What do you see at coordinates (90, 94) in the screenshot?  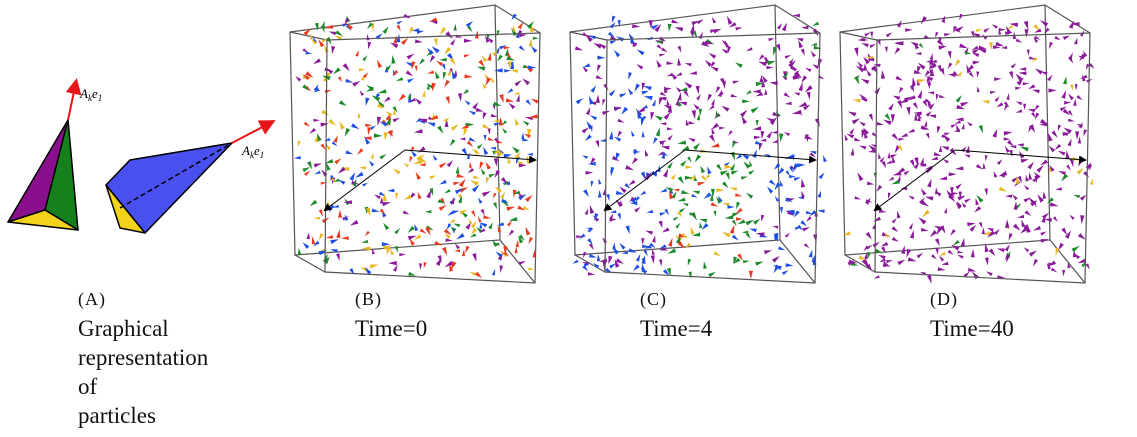 I see `arrow-label: Ake1` at bounding box center [90, 94].